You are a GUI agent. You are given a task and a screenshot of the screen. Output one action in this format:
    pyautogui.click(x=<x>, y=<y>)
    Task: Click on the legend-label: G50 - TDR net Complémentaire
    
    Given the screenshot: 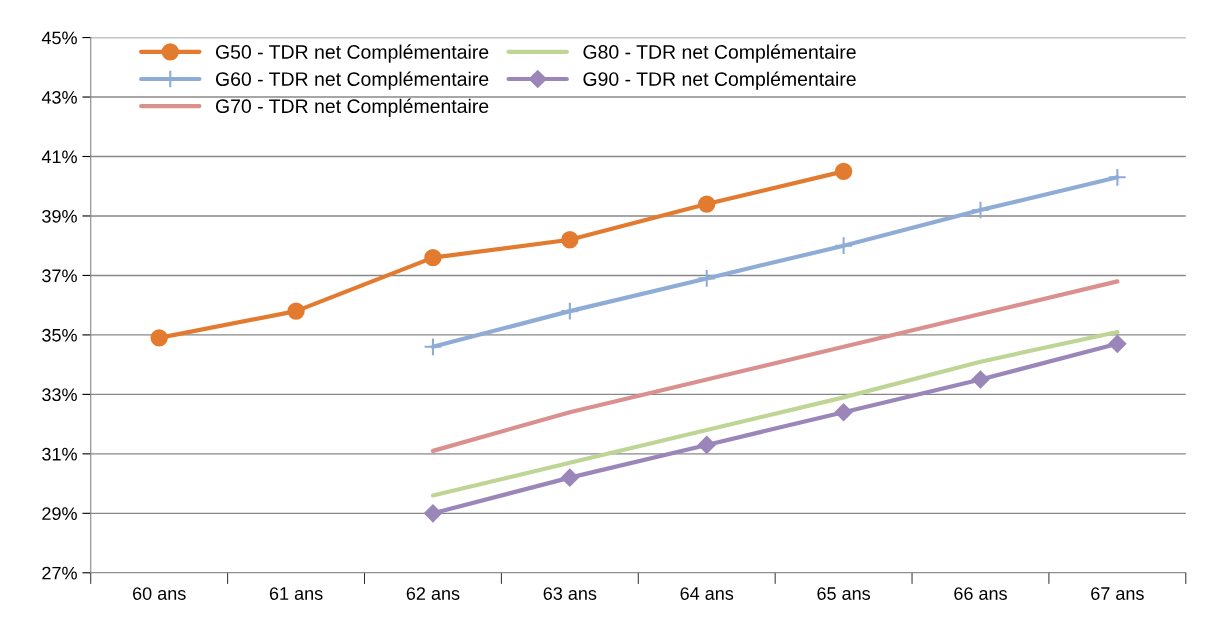 What is the action you would take?
    pyautogui.click(x=352, y=53)
    